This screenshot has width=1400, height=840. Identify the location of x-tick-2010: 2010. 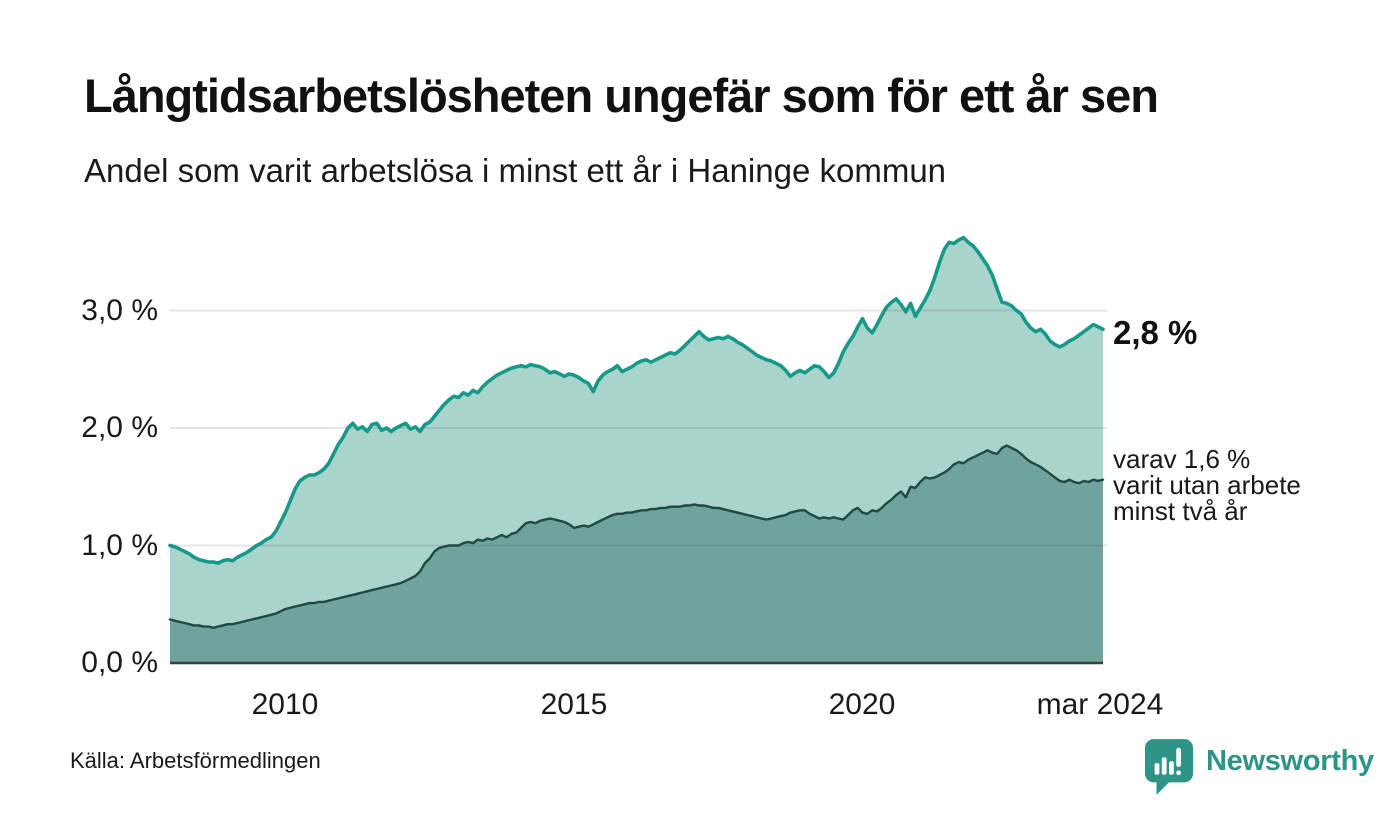
(285, 704).